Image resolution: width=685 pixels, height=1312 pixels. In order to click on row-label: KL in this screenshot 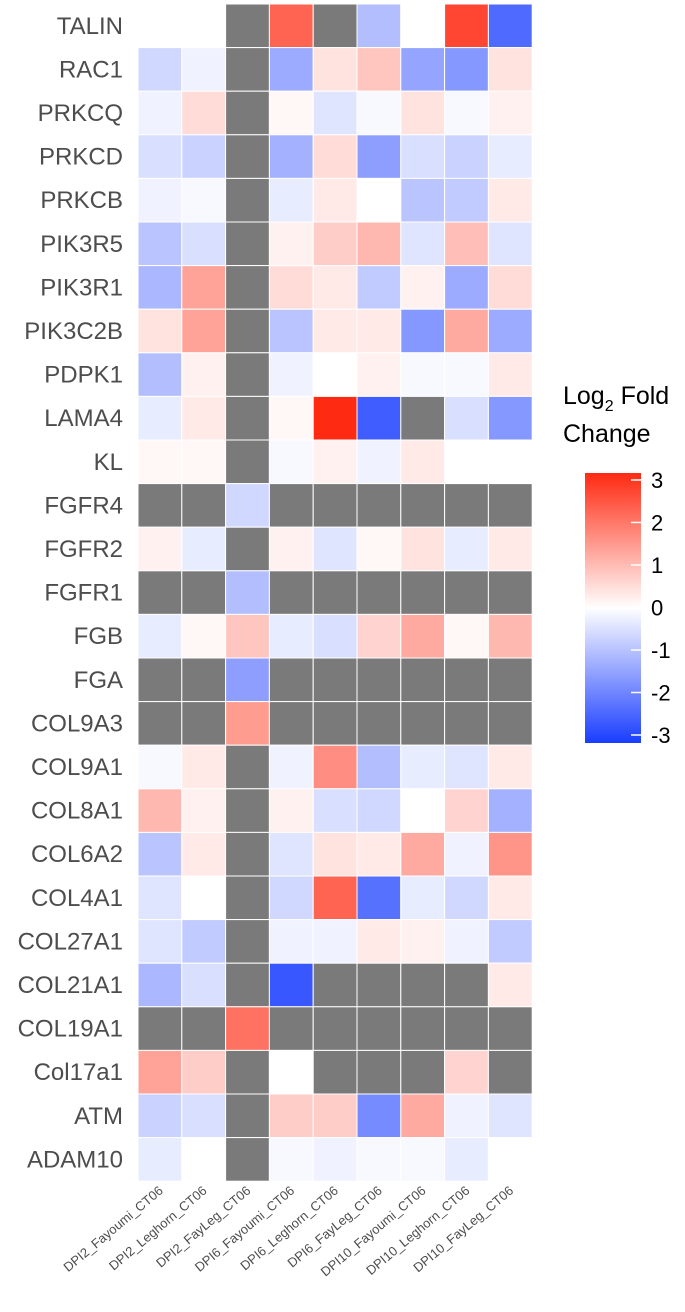, I will do `click(108, 462)`.